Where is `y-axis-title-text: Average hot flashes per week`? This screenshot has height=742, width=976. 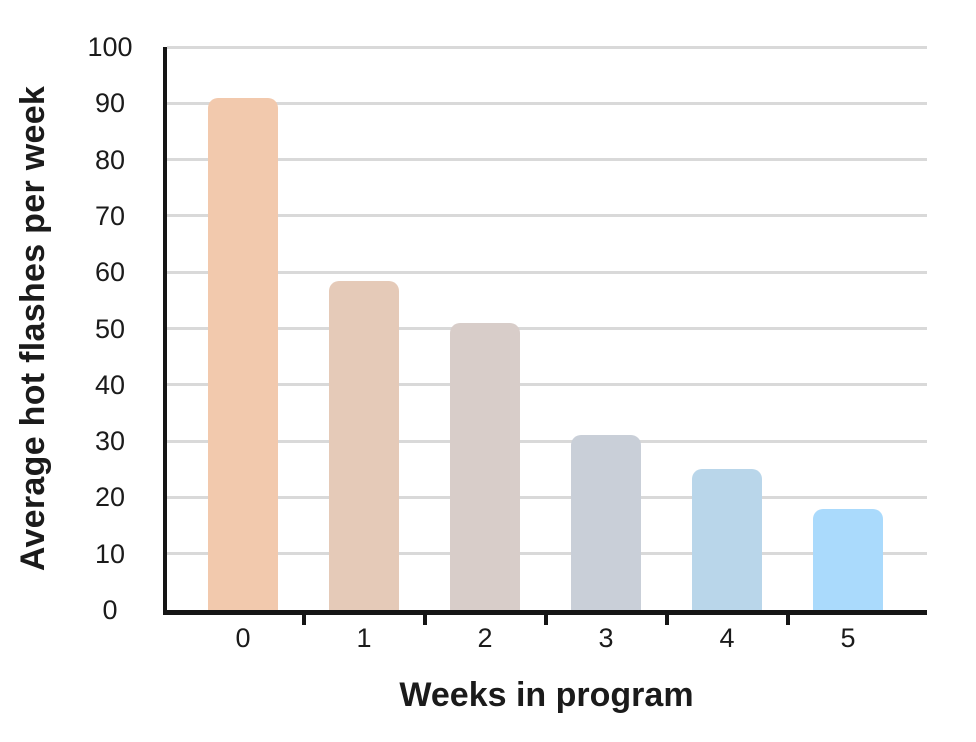
y-axis-title-text: Average hot flashes per week is located at coordinates (33, 328).